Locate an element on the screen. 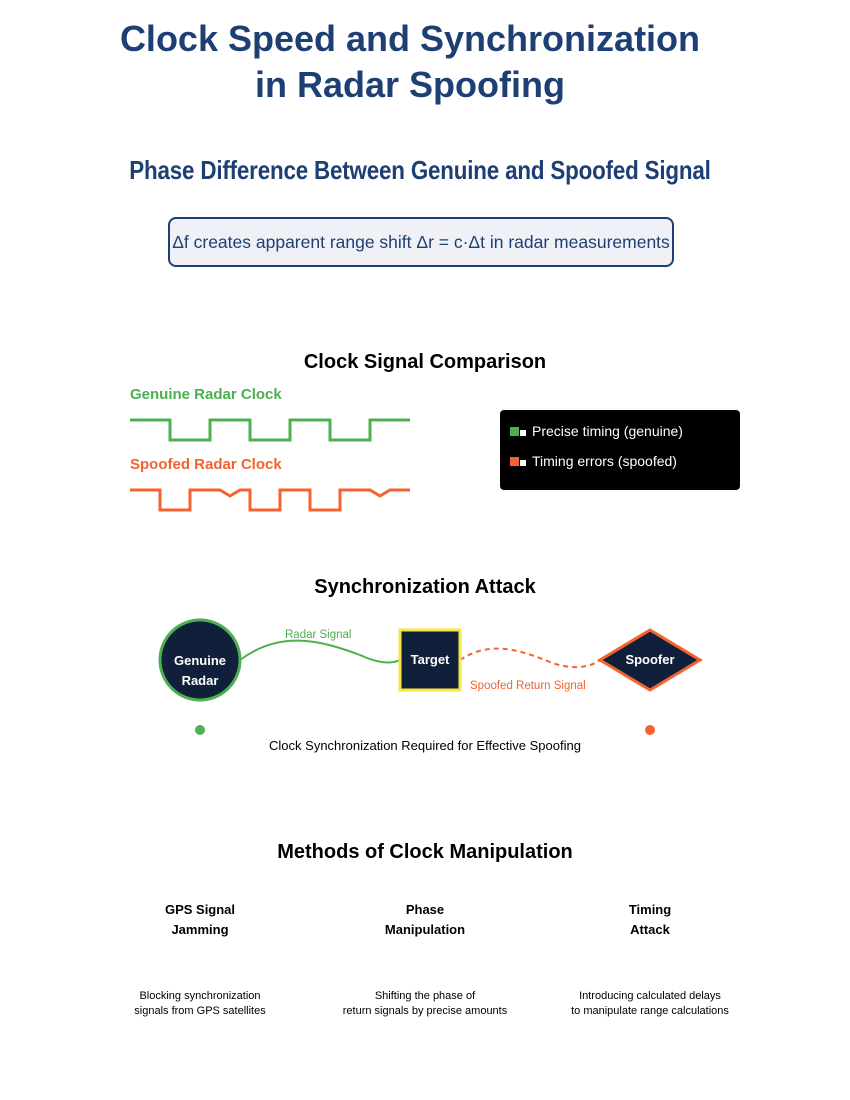  genuine-clock-label: Genuine Radar Clock is located at coordinates (206, 394).